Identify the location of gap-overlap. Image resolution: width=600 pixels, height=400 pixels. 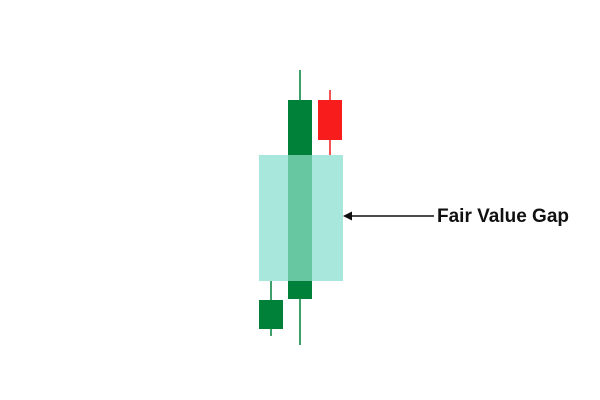
(300, 218).